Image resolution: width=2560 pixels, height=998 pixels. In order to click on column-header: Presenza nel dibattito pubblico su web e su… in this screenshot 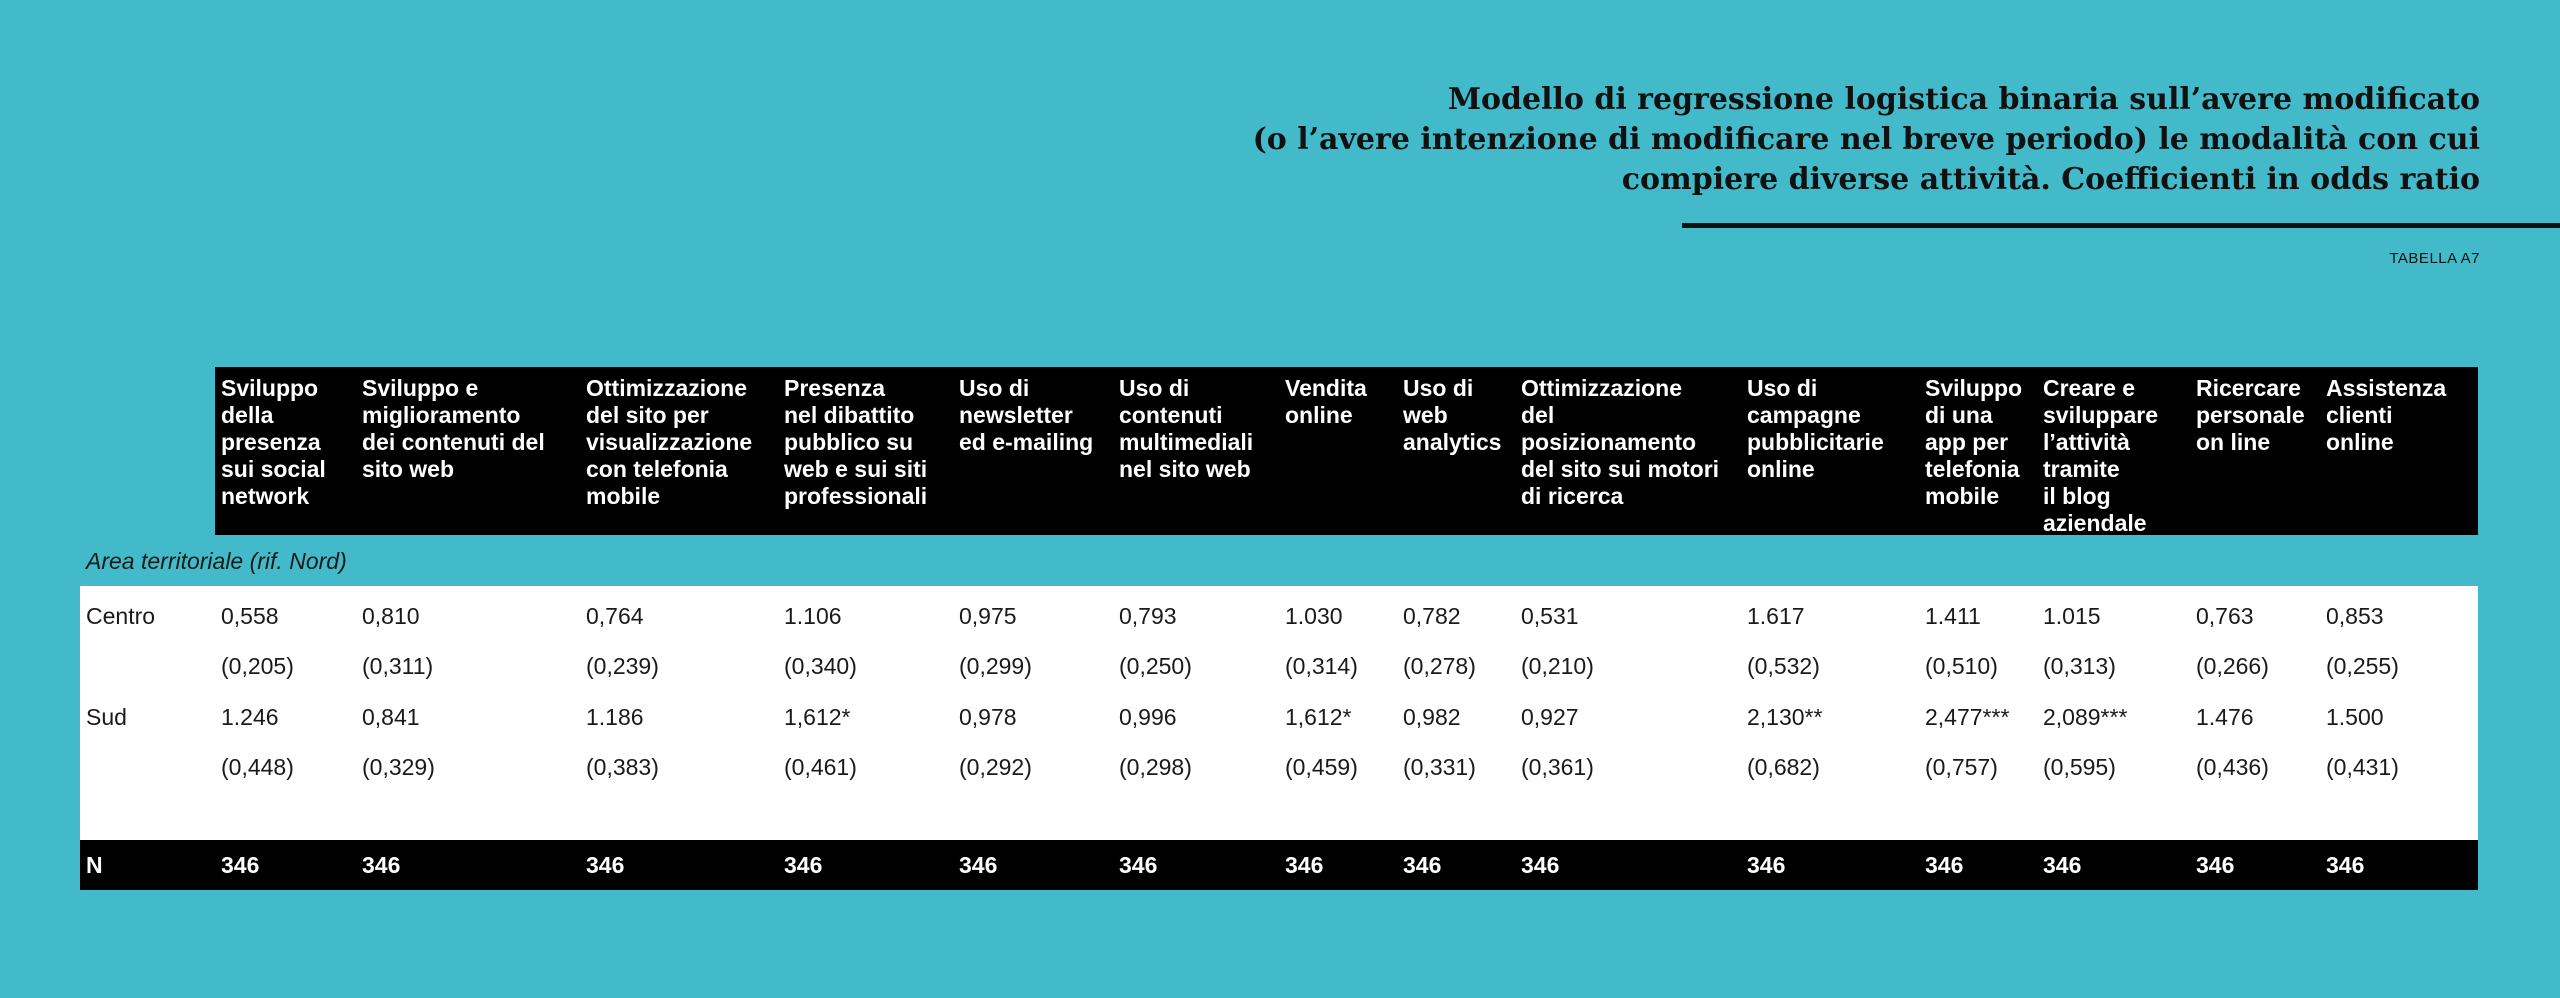, I will do `click(855, 442)`.